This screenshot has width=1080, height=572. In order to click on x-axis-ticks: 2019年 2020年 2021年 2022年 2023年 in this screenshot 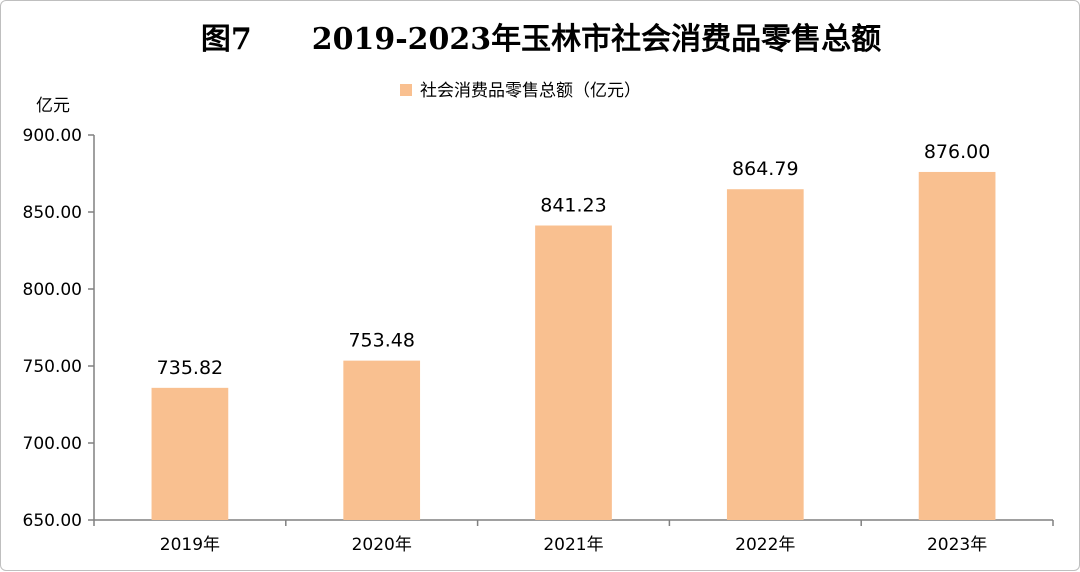, I will do `click(573, 537)`.